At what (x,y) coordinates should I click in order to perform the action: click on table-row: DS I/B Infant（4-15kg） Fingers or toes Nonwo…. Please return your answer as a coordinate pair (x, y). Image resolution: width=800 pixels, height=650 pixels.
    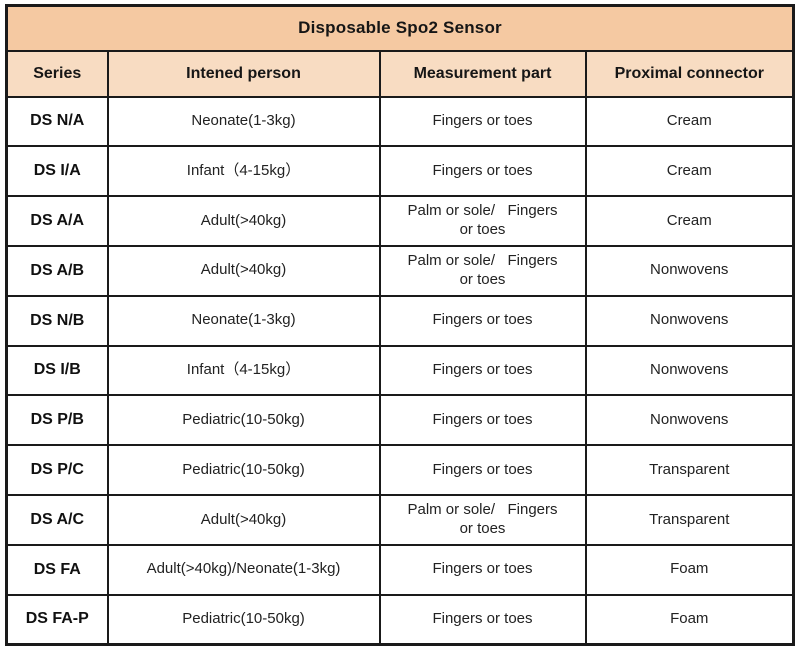
    Looking at the image, I should click on (400, 370).